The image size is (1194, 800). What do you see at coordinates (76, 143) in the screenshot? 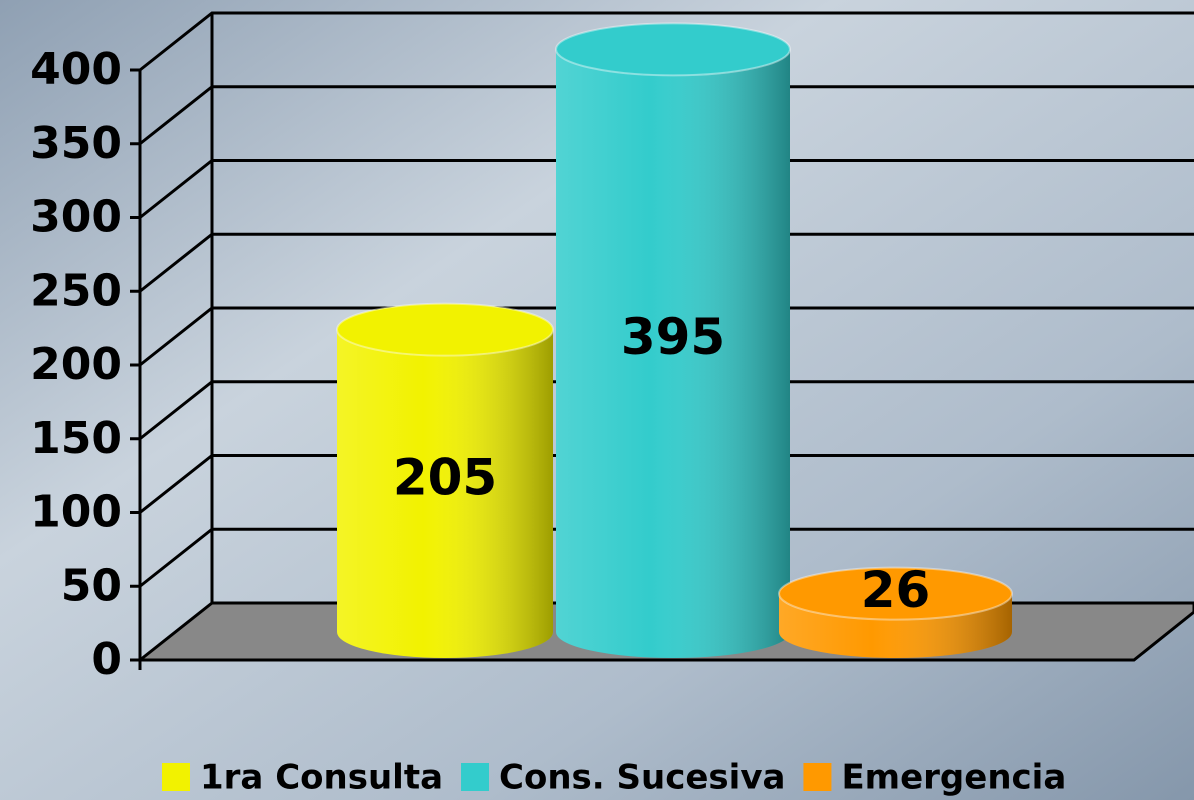
I see `y-tick-label: 350` at bounding box center [76, 143].